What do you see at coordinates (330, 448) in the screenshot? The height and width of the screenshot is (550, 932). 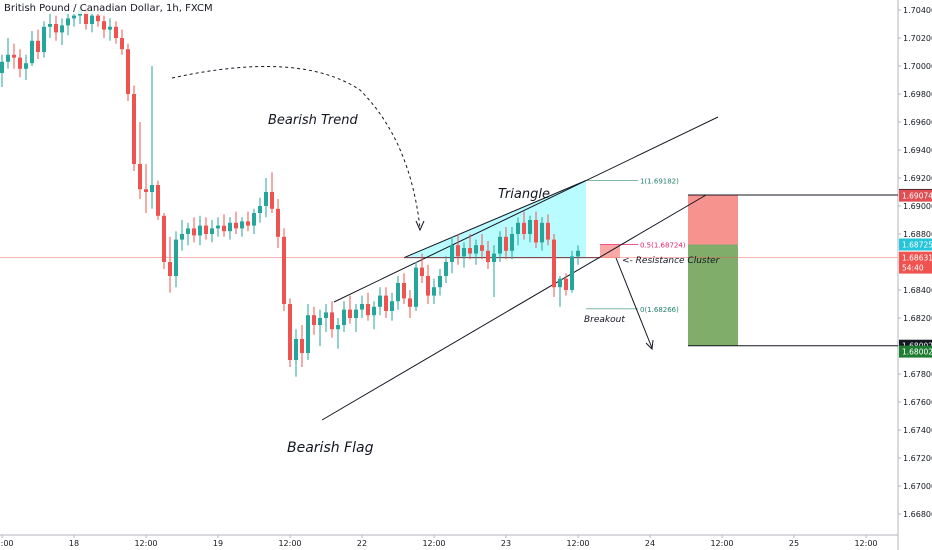 I see `label-bearish-flag: Bearish Flag` at bounding box center [330, 448].